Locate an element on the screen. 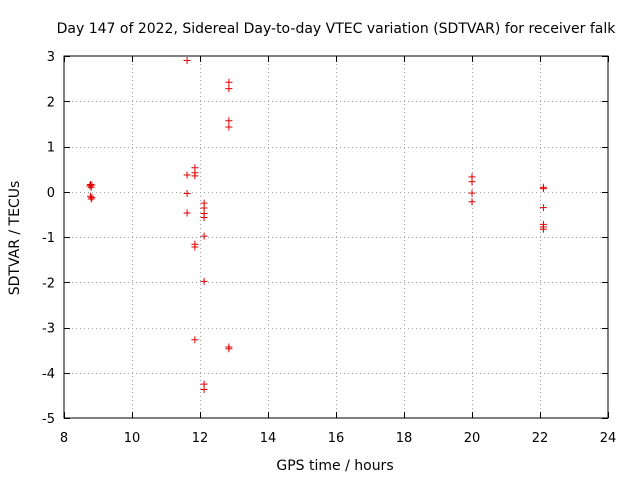 The width and height of the screenshot is (640, 480). x-tick-label: 12 is located at coordinates (200, 438).